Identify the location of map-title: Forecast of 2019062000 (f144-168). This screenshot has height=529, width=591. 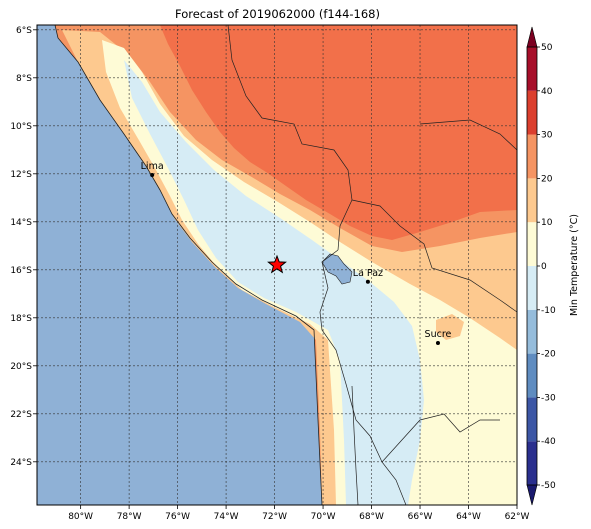
(277, 14).